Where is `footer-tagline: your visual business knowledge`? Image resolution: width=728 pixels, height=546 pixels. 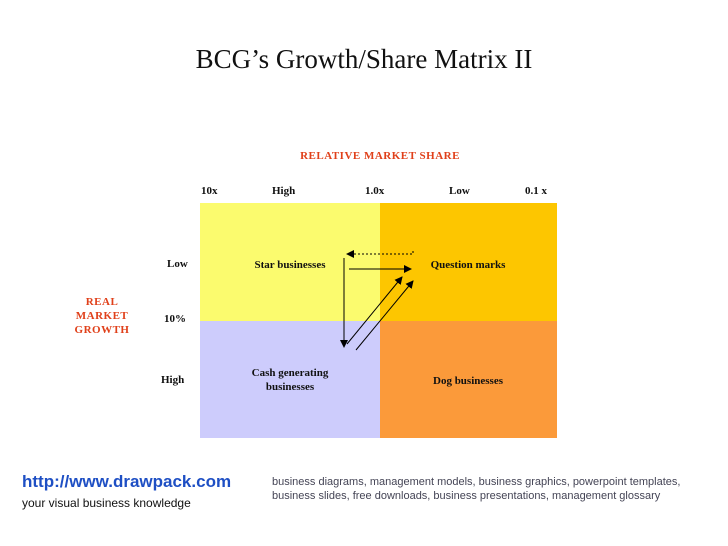
footer-tagline: your visual business knowledge is located at coordinates (106, 503).